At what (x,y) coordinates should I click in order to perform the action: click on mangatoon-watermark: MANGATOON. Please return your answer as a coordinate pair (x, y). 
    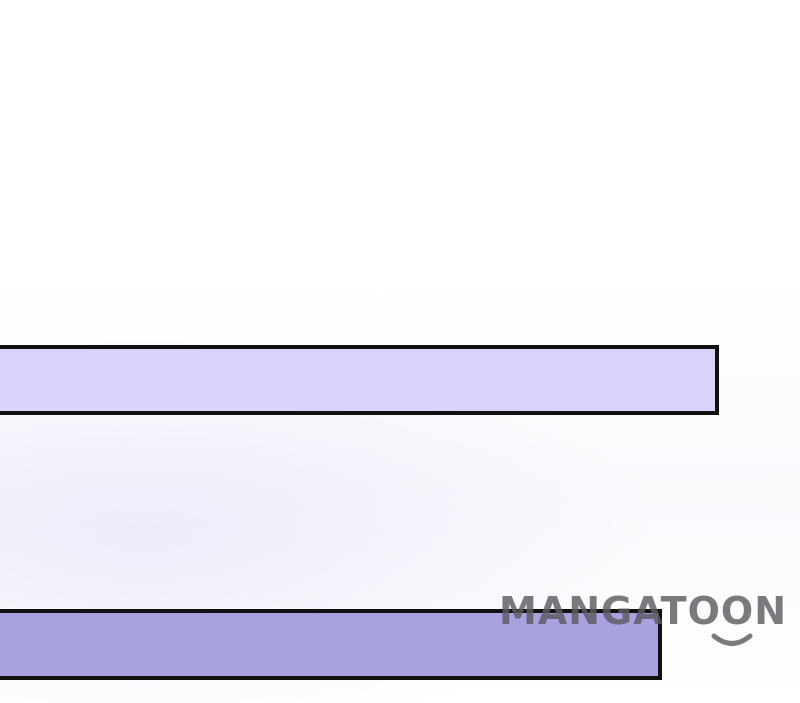
    Looking at the image, I should click on (649, 621).